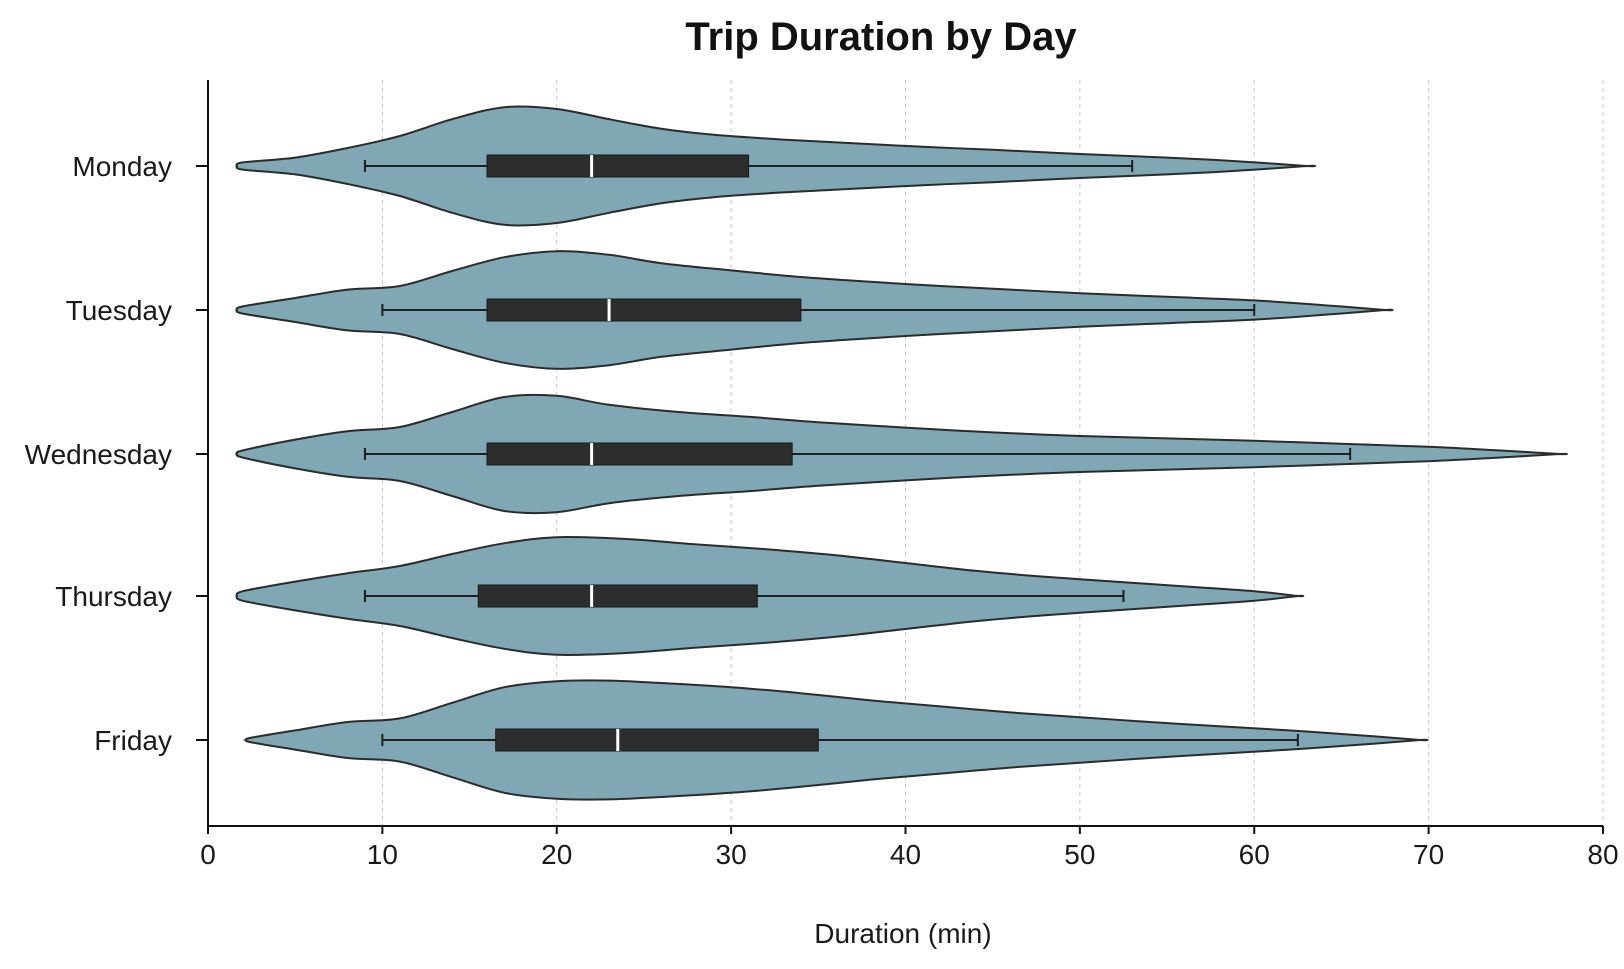 Image resolution: width=1624 pixels, height=969 pixels. Describe the element at coordinates (98, 454) in the screenshot. I see `y-tick-label: Wednesday` at that location.